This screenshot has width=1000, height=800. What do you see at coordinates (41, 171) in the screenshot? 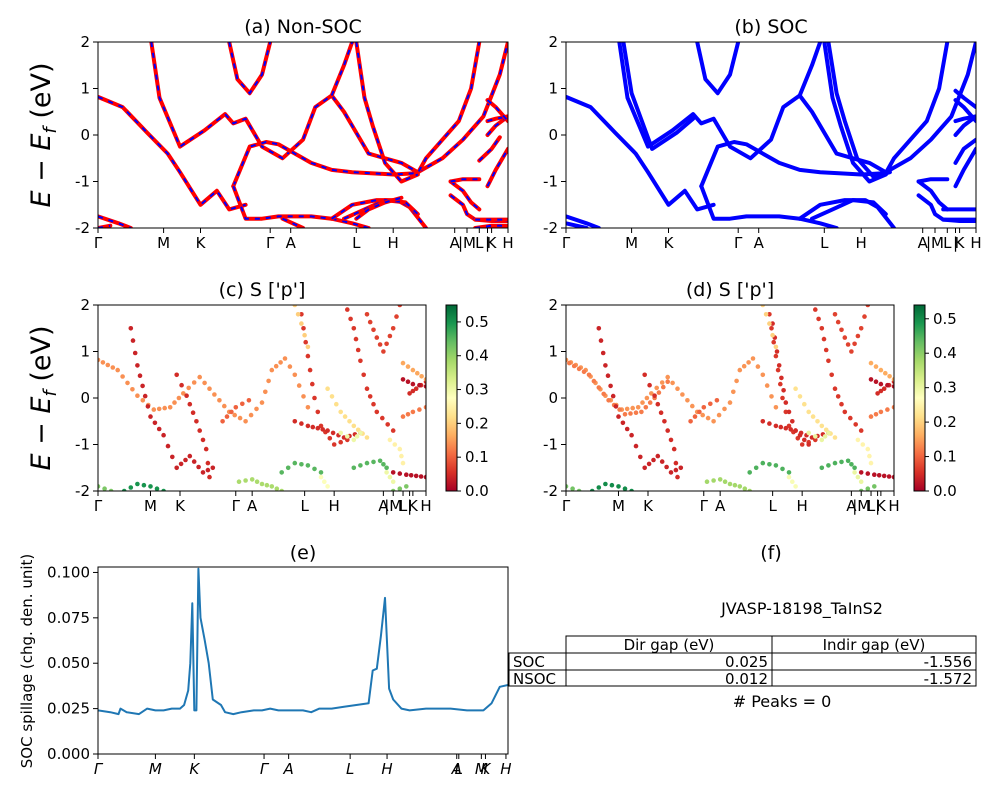
I see `ylabel-row1-main: E − E` at bounding box center [41, 171].